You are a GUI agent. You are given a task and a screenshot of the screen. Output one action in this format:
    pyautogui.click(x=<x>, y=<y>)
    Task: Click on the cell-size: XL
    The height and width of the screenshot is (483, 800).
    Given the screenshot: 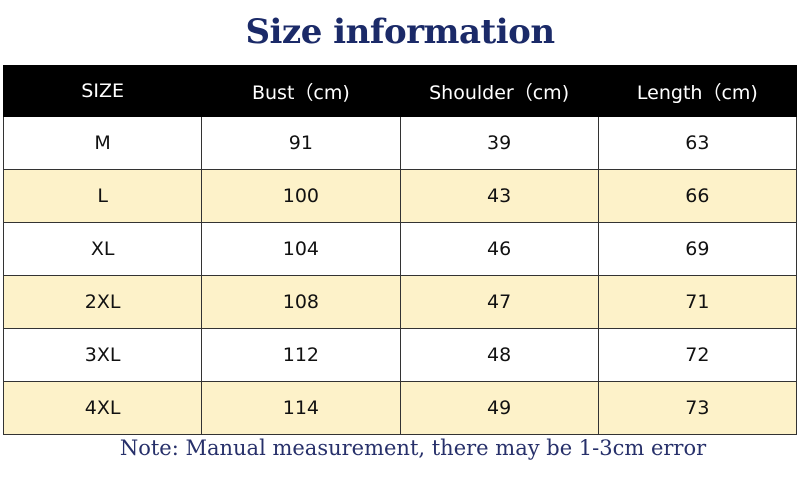 What is the action you would take?
    pyautogui.click(x=102, y=249)
    